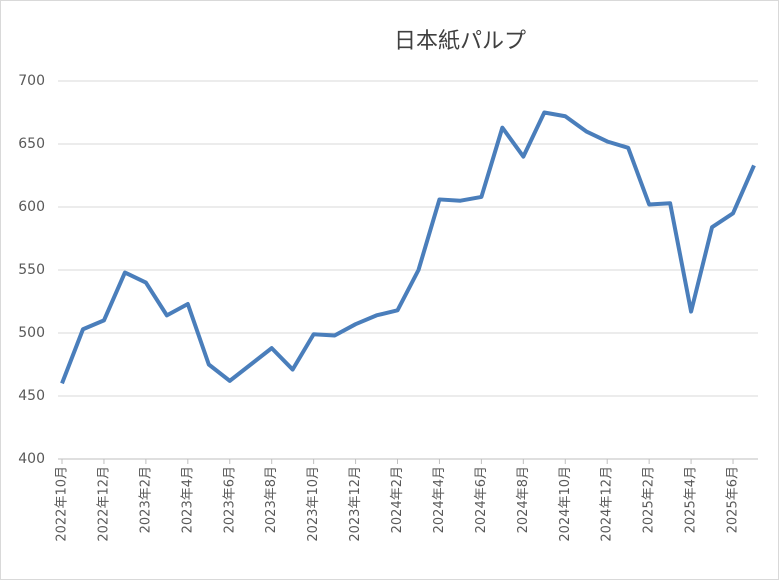  What do you see at coordinates (31, 144) in the screenshot?
I see `y-tick-label: 650` at bounding box center [31, 144].